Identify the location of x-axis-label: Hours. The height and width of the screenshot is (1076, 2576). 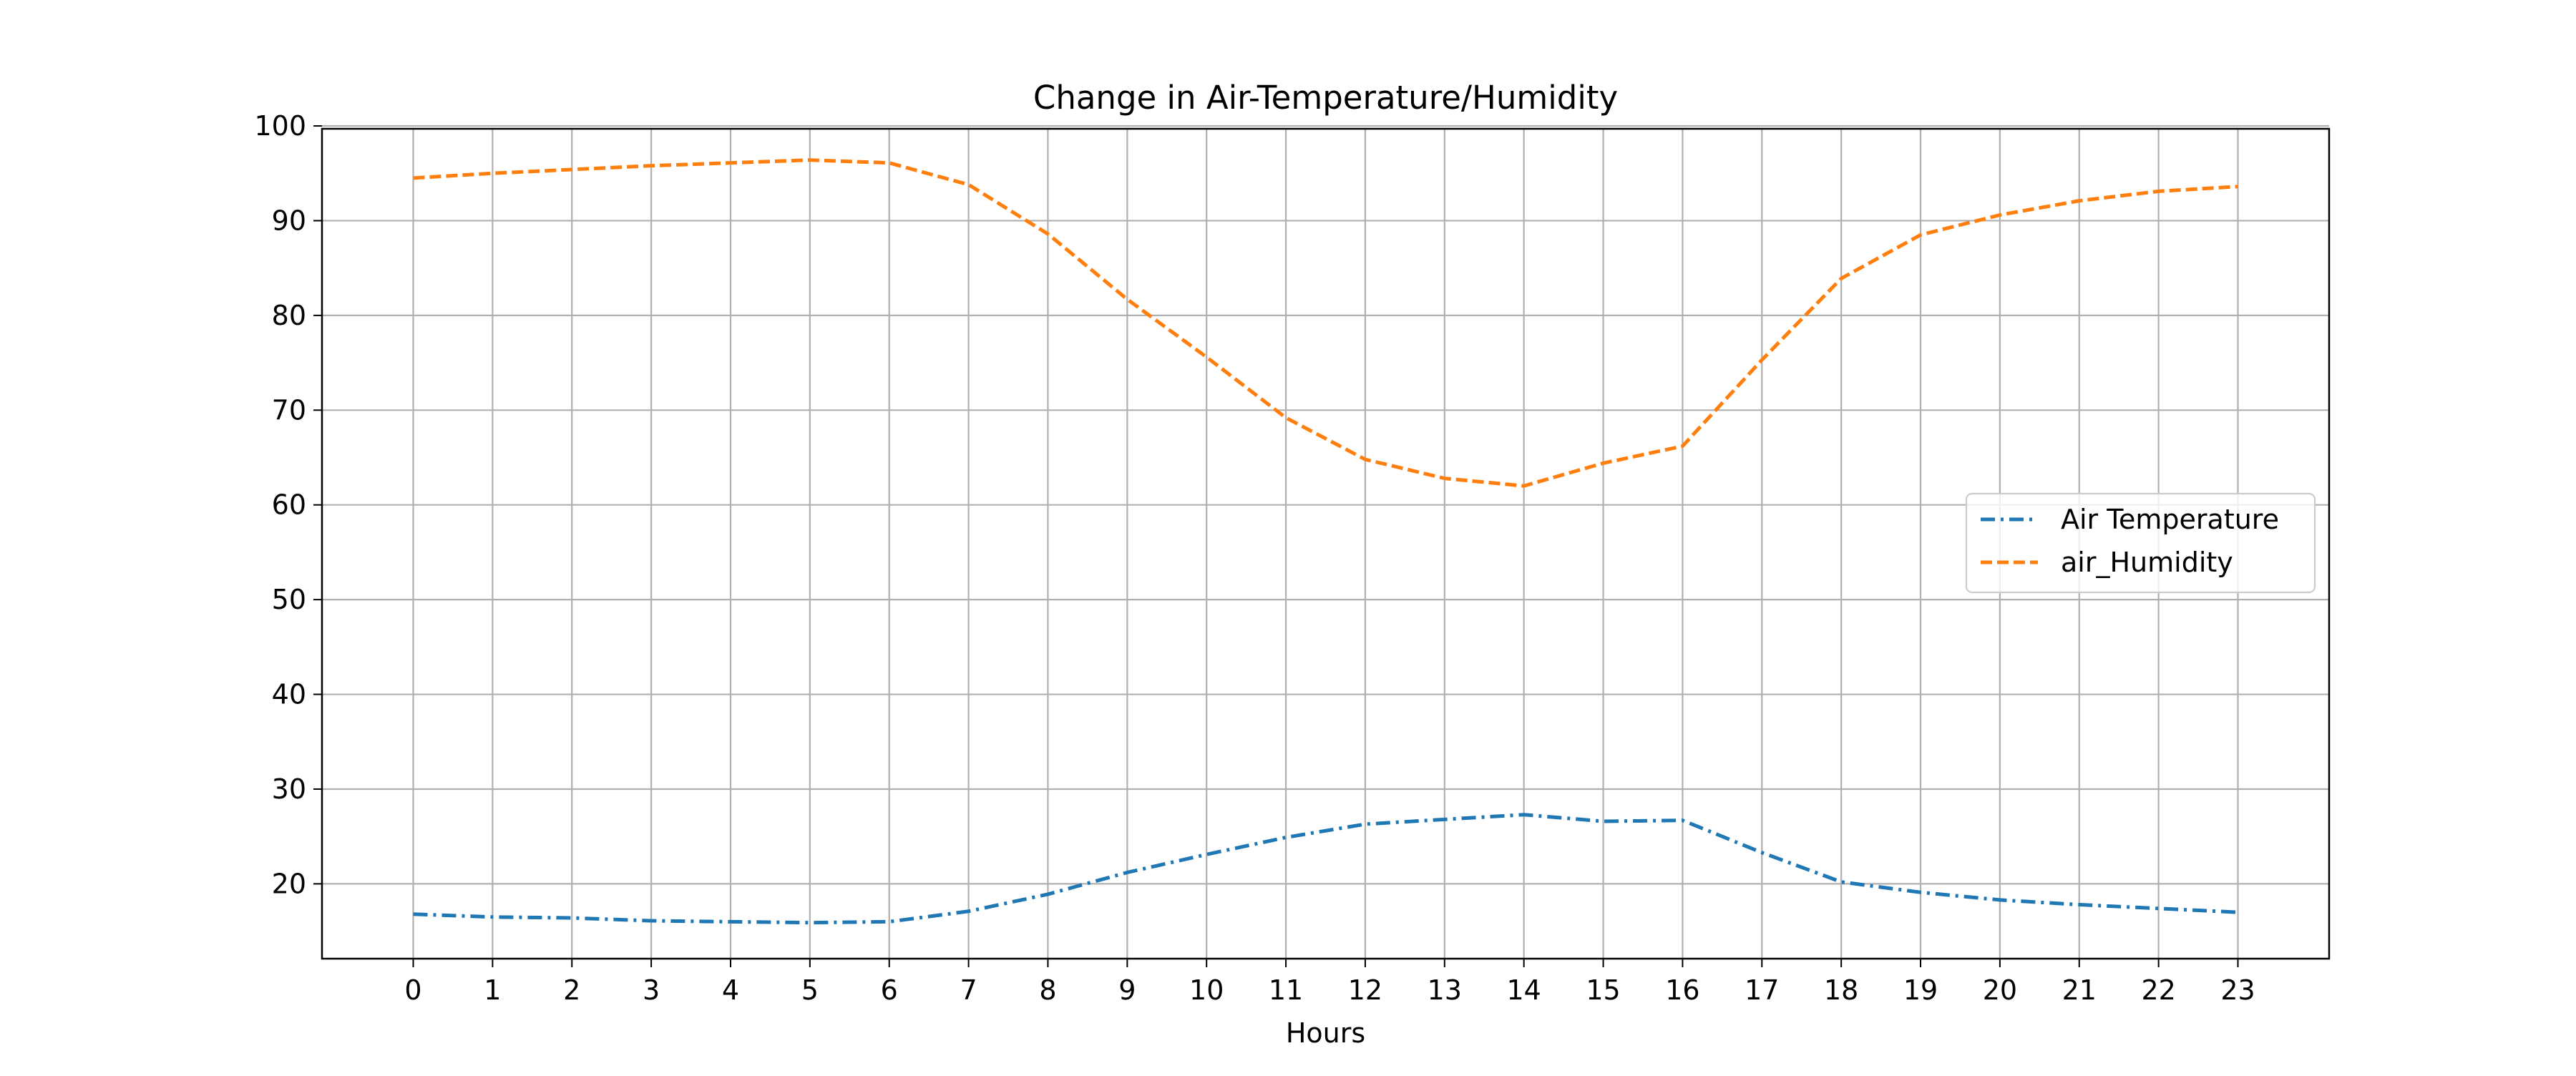
(1325, 1033).